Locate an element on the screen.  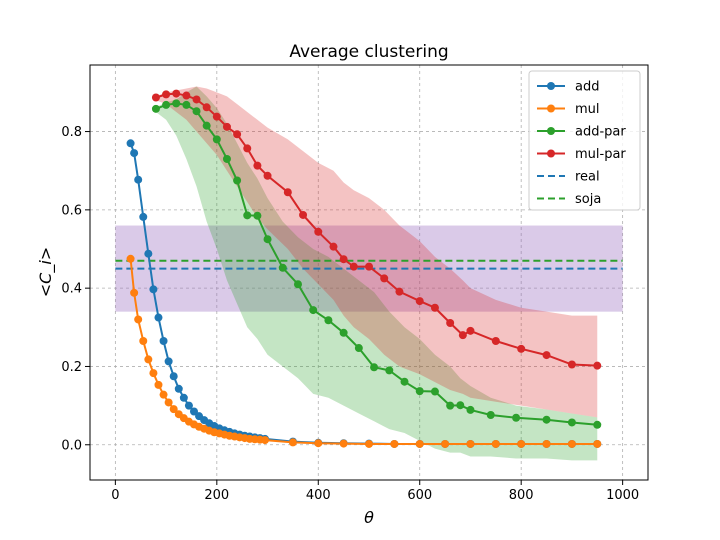
legend: add mul add-par mul-par real soja is located at coordinates (584, 140).